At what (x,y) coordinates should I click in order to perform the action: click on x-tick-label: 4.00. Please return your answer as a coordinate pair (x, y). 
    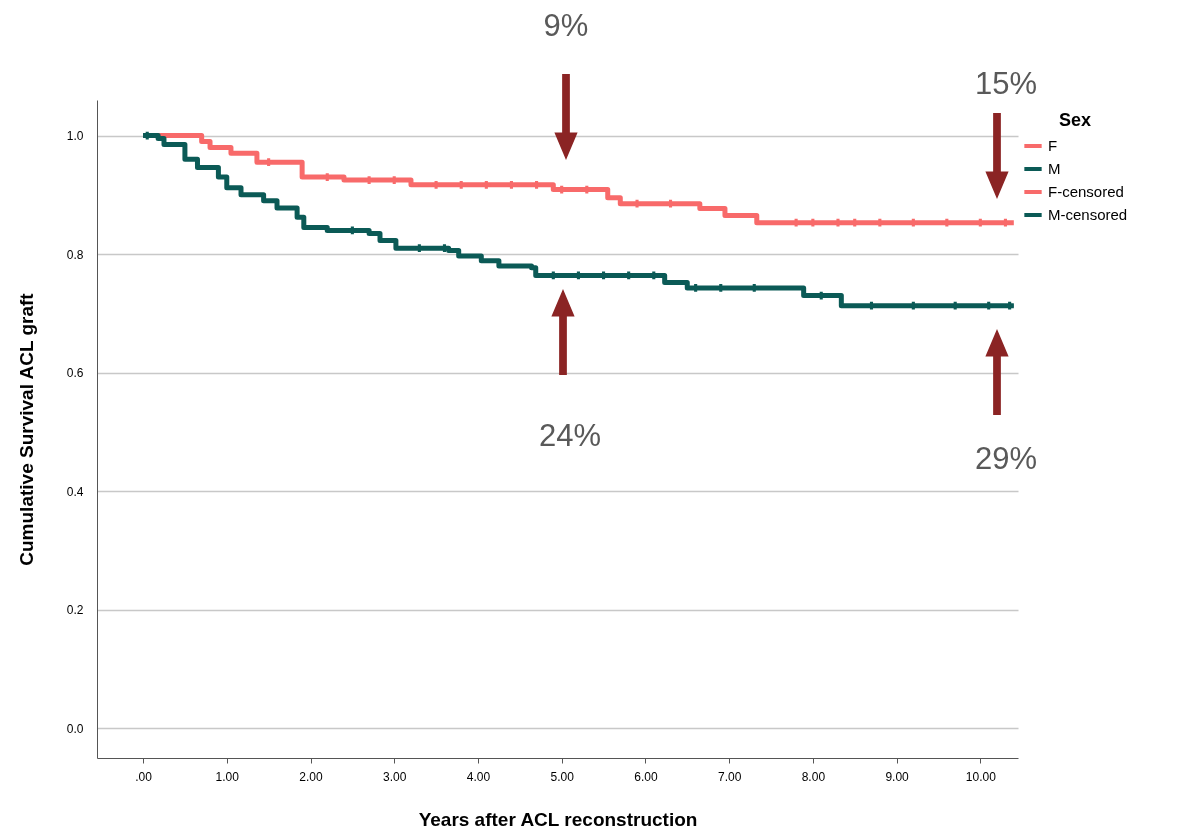
    Looking at the image, I should click on (478, 776).